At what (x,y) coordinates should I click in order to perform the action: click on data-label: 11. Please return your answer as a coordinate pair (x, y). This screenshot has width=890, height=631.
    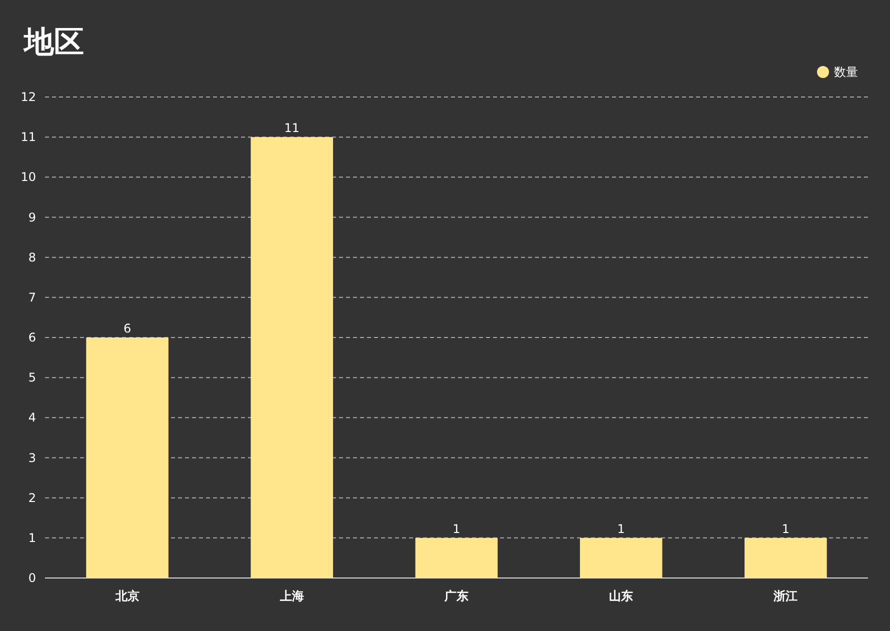
    Looking at the image, I should click on (292, 128).